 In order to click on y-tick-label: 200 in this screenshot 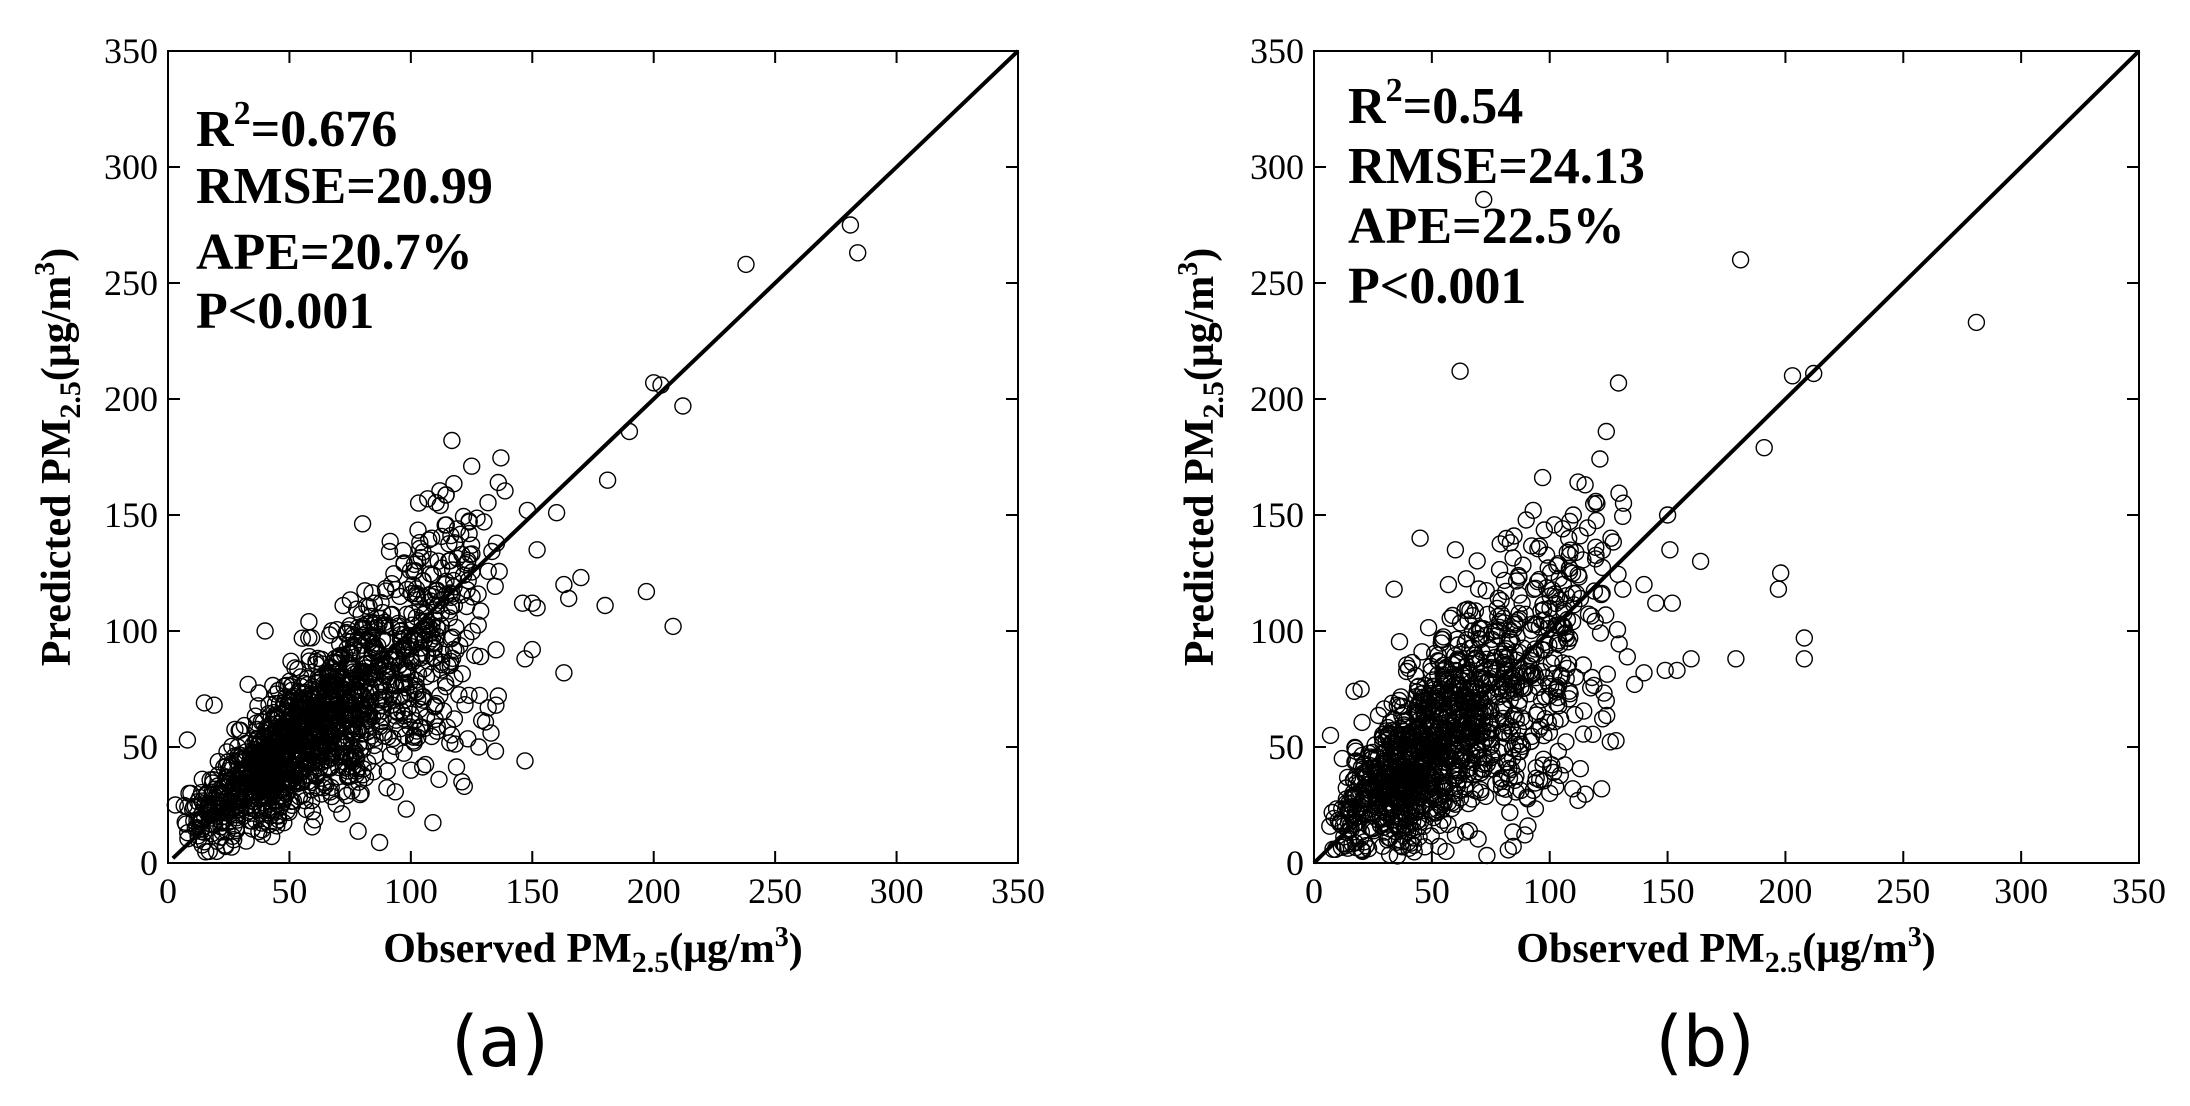, I will do `click(131, 399)`.